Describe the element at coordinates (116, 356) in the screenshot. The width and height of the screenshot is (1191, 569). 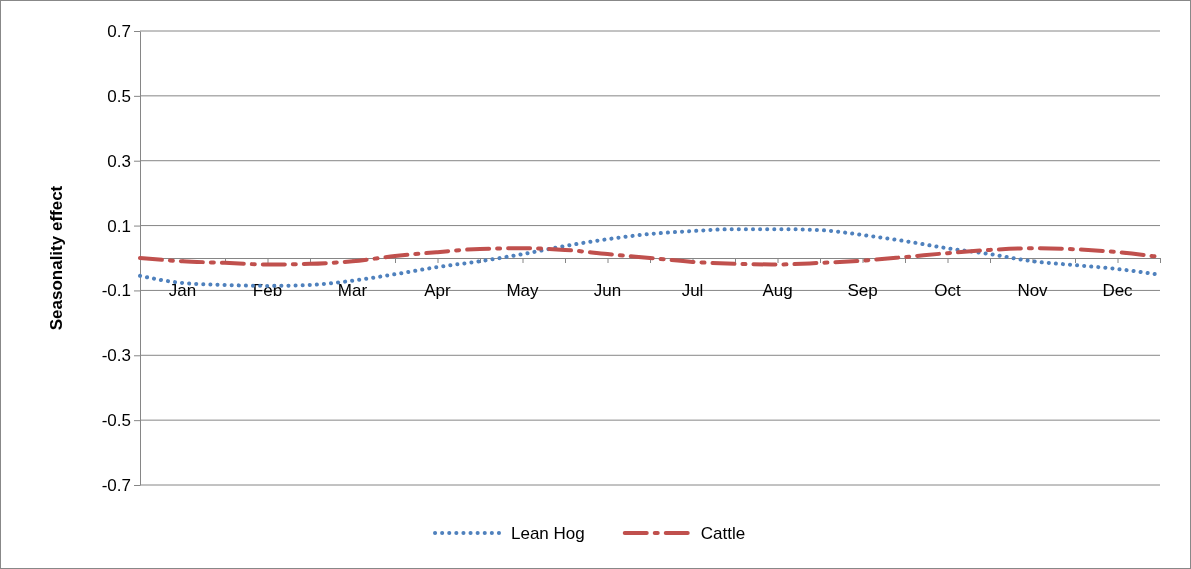
I see `y-tick-label: -0.3` at that location.